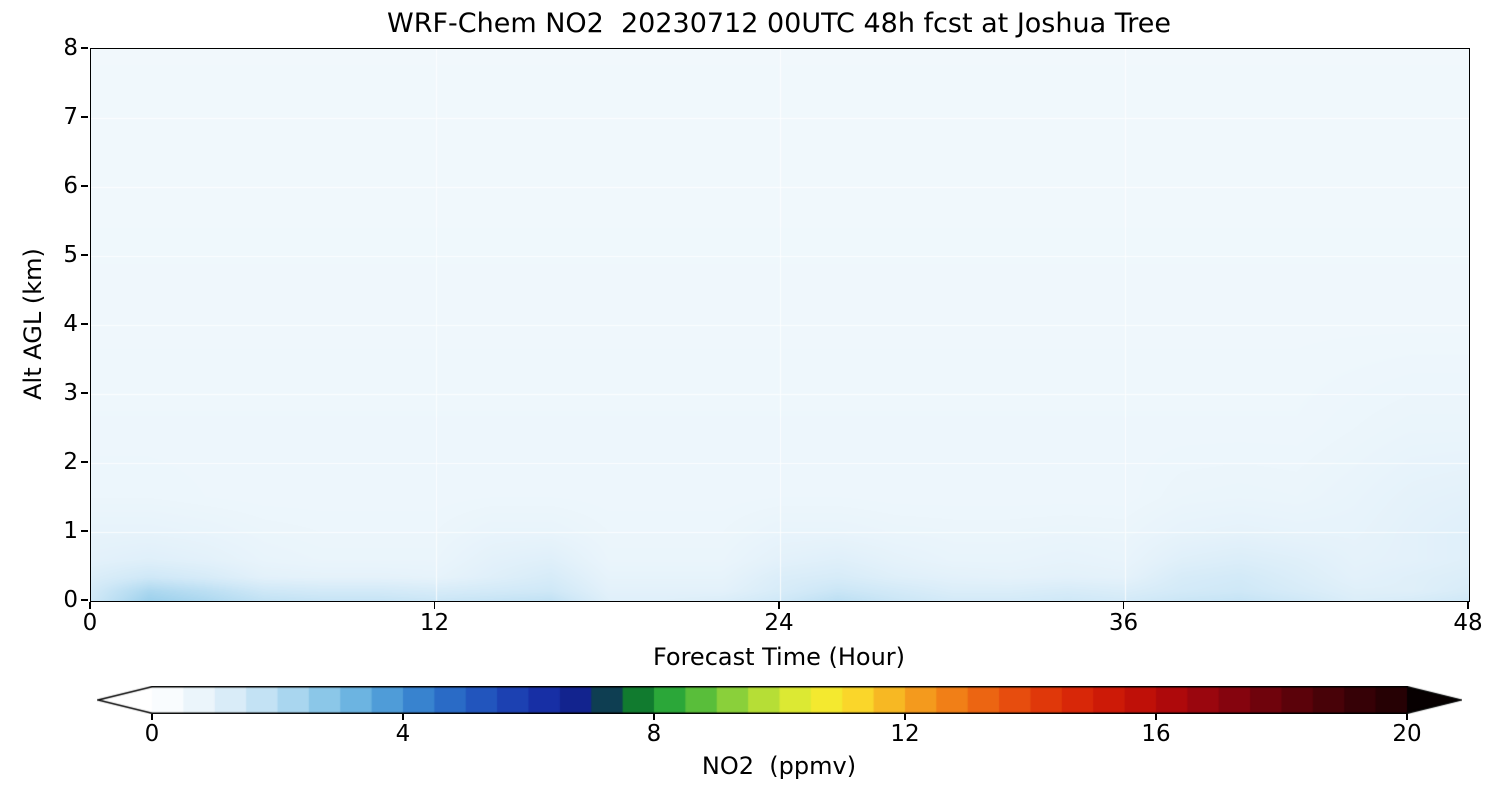 This screenshot has width=1500, height=800. What do you see at coordinates (654, 734) in the screenshot?
I see `colorbar-tick-label: 8` at bounding box center [654, 734].